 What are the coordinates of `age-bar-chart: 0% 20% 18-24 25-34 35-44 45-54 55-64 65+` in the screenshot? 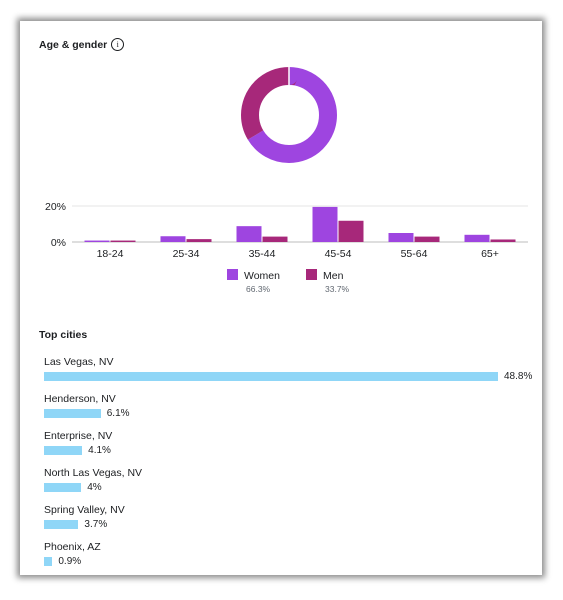 It's located at (286, 230).